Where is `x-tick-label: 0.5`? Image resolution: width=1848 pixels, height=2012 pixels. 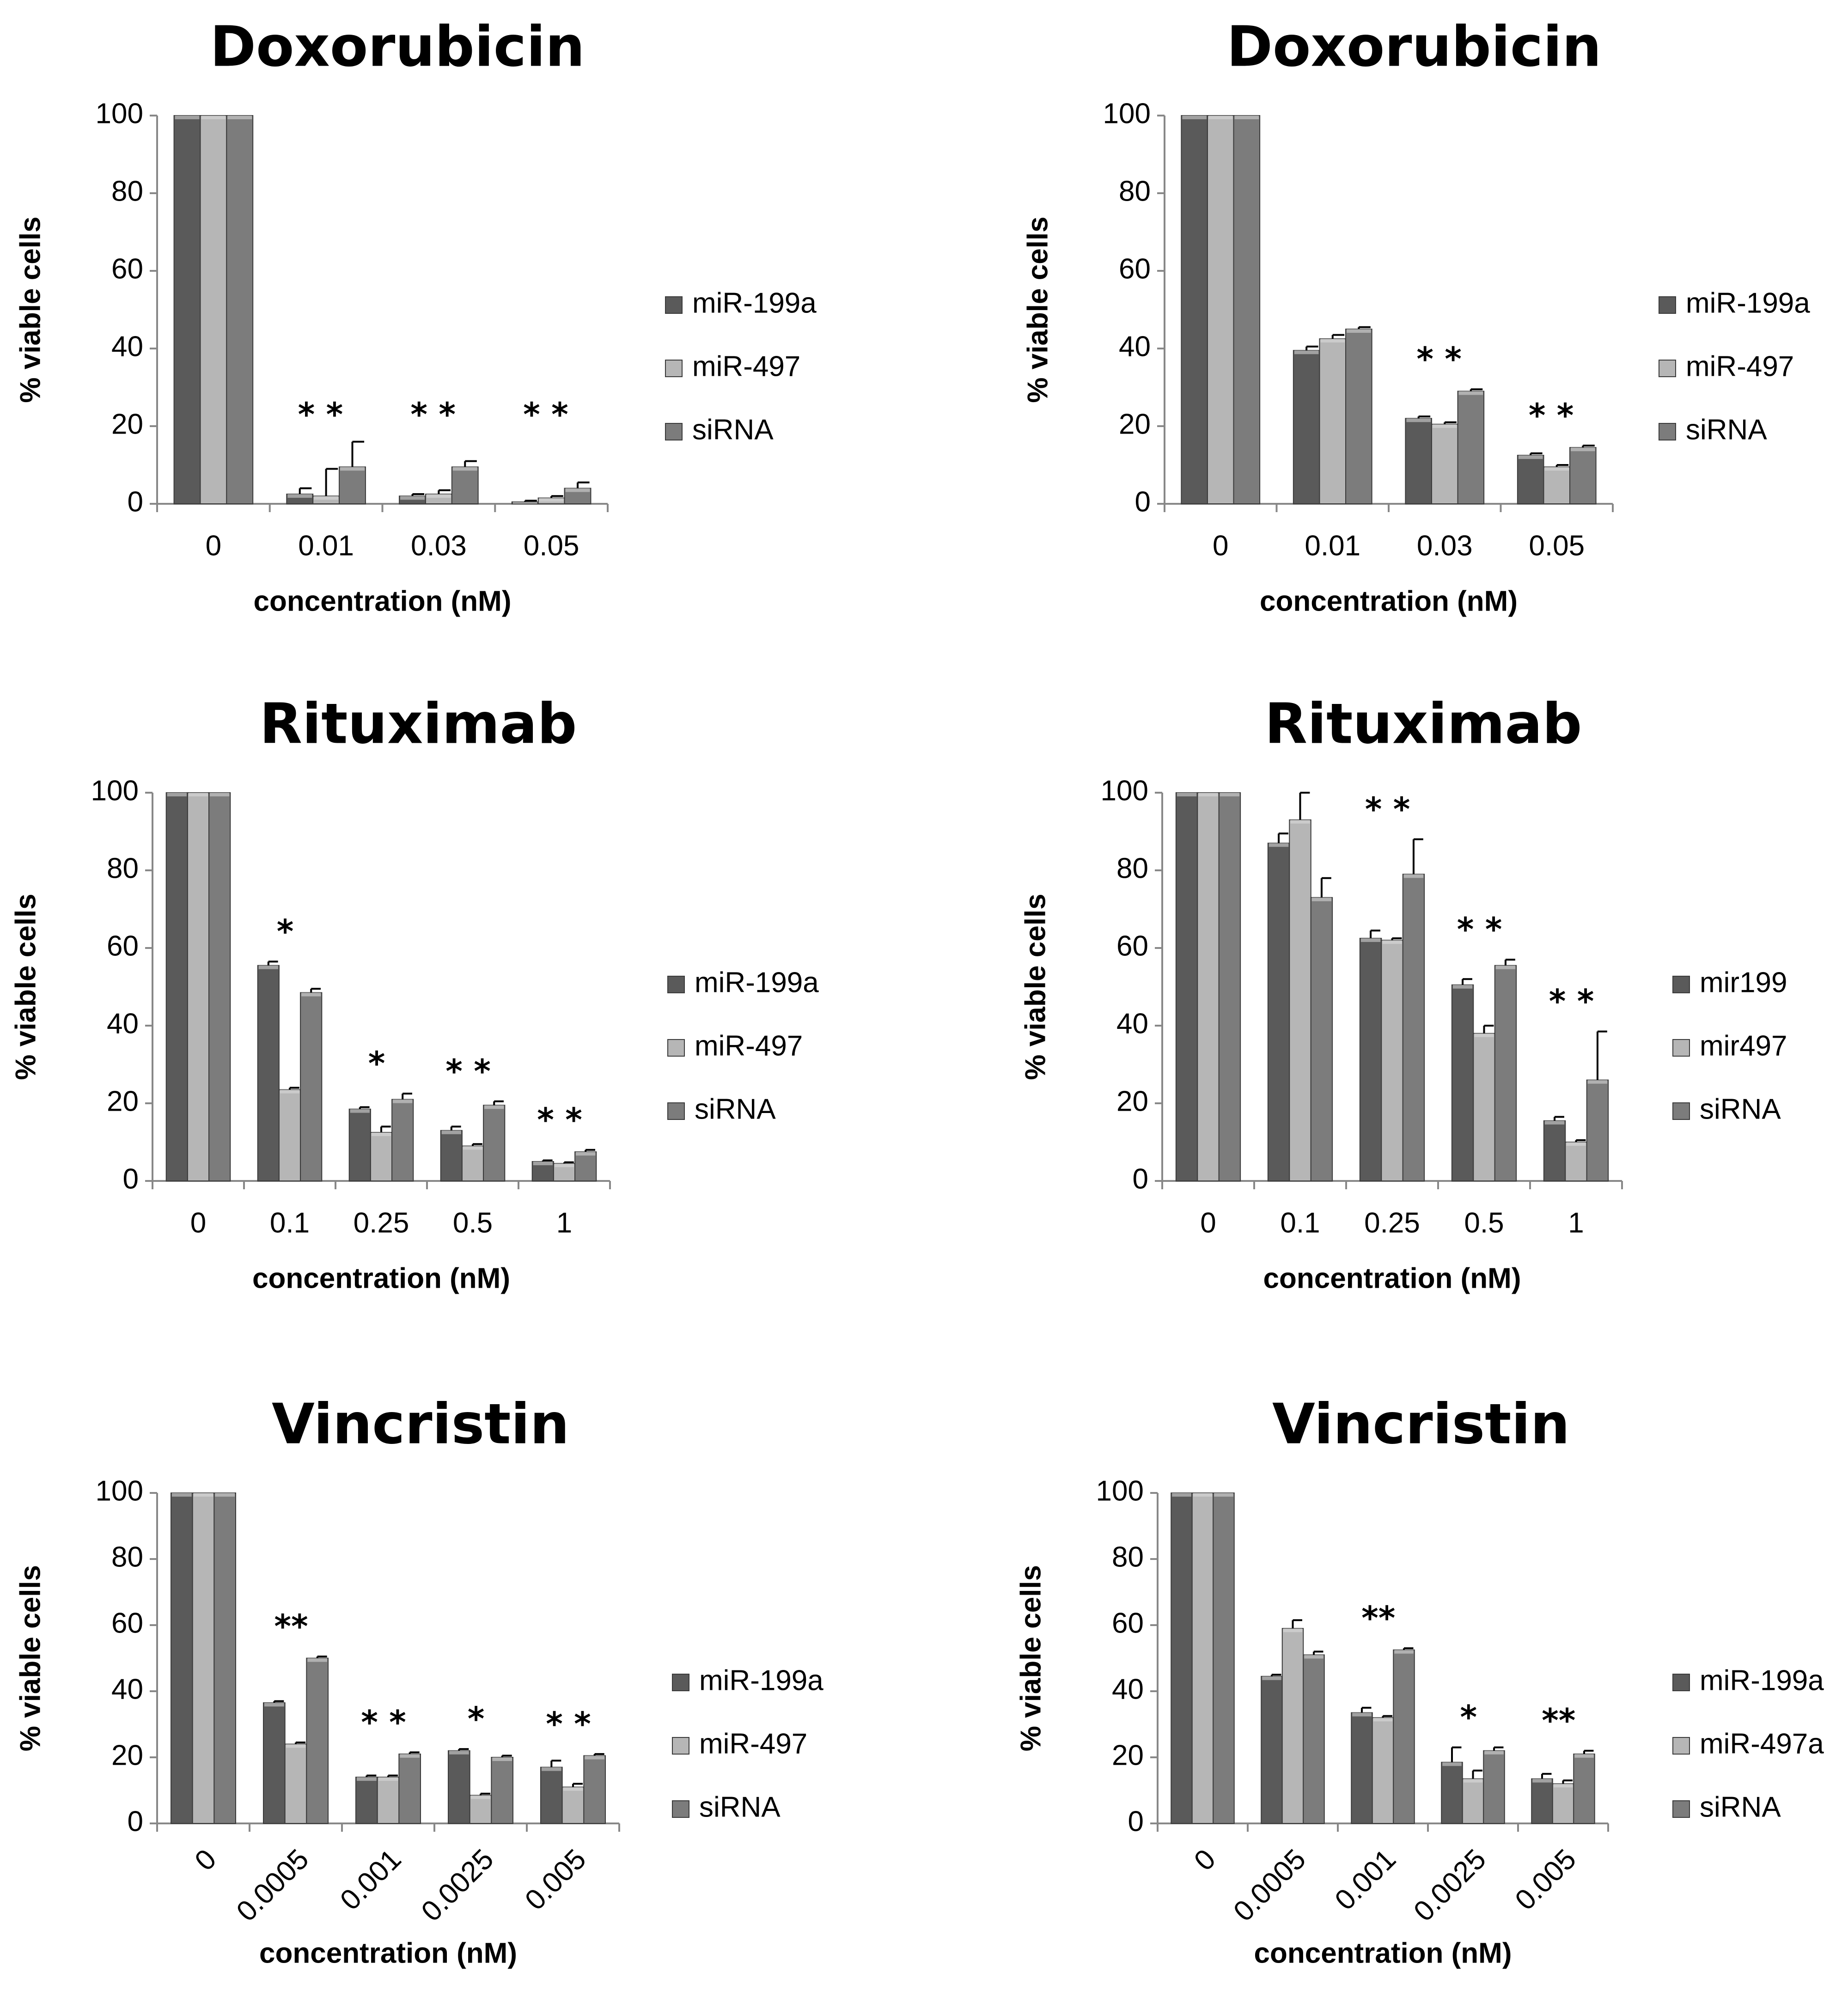
x-tick-label: 0.5 is located at coordinates (473, 1223).